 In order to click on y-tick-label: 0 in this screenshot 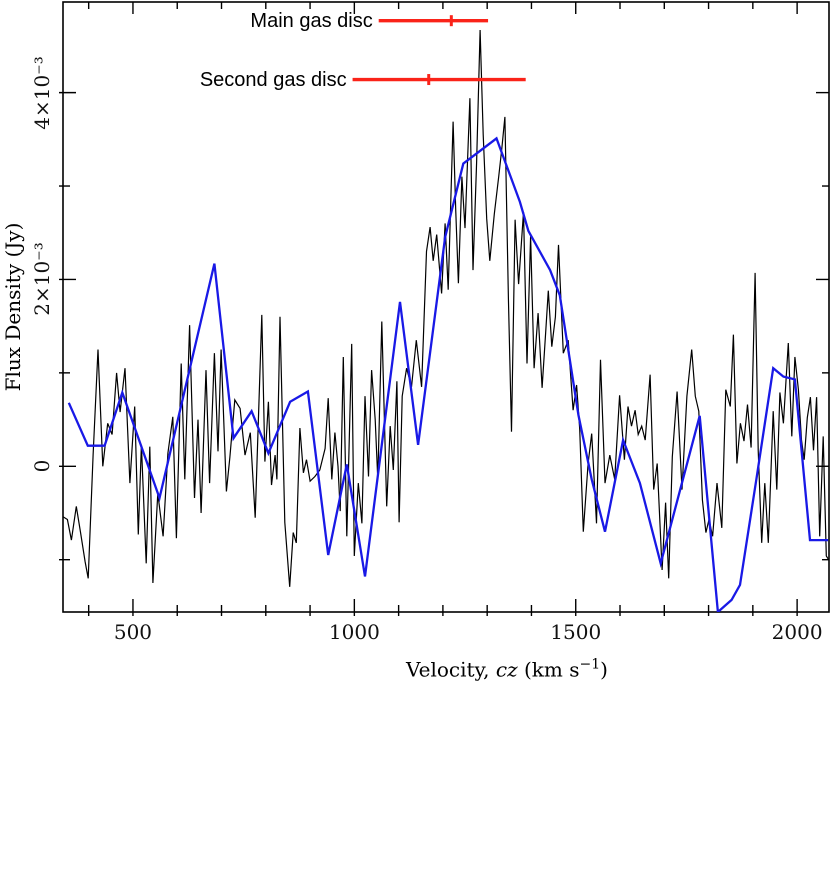, I will do `click(42, 466)`.